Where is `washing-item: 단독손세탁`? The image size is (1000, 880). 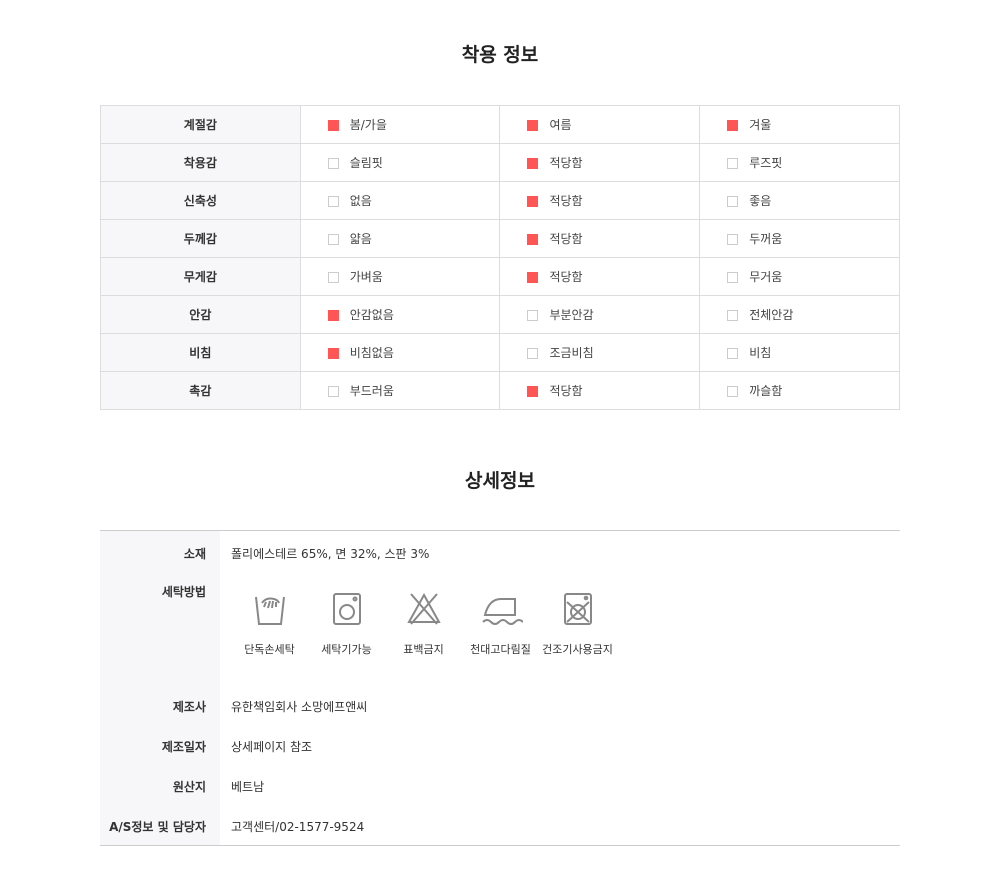
washing-item: 단독손세탁 is located at coordinates (269, 624).